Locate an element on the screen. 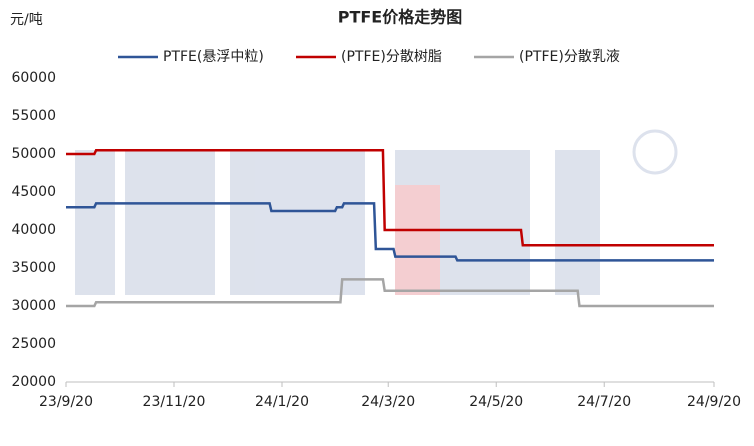 This screenshot has height=446, width=754. y-axis-label: 元/吨 is located at coordinates (26, 20).